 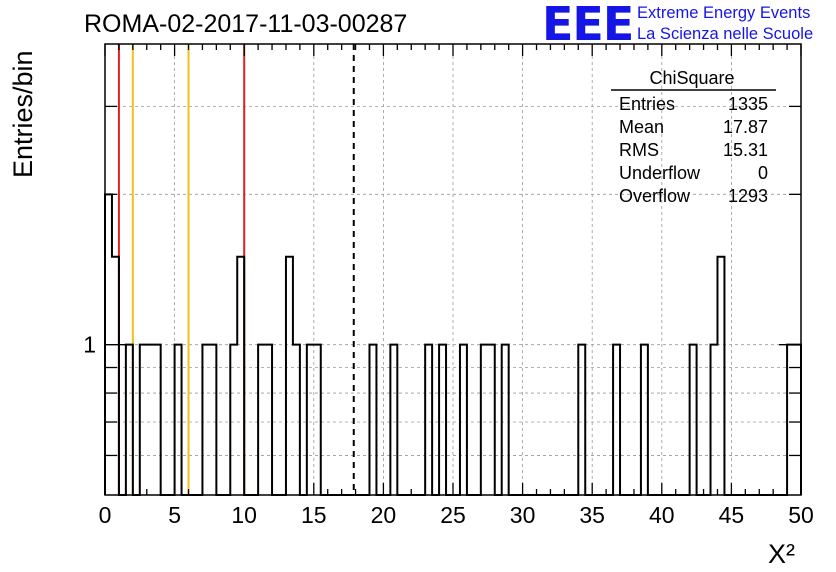 I want to click on logo-line-2: La Scienza nelle Scuole, so click(x=725, y=34).